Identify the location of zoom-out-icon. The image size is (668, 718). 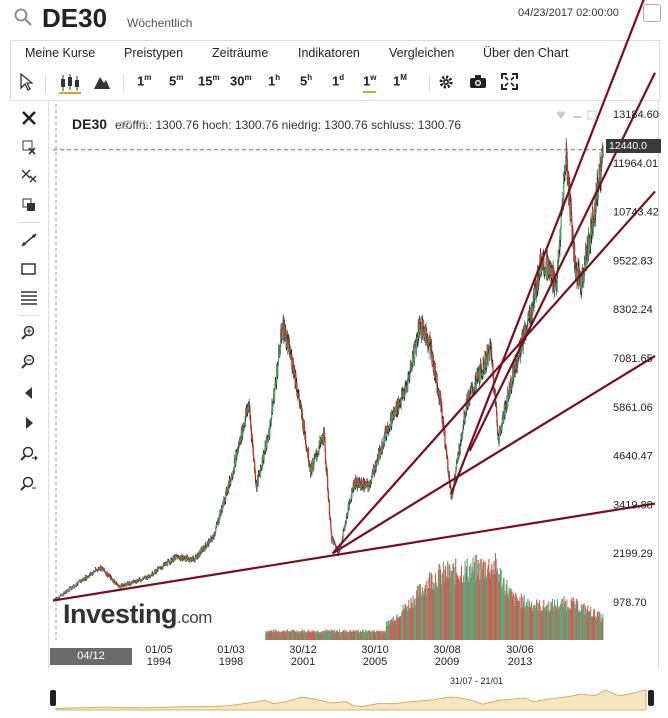
(29, 362).